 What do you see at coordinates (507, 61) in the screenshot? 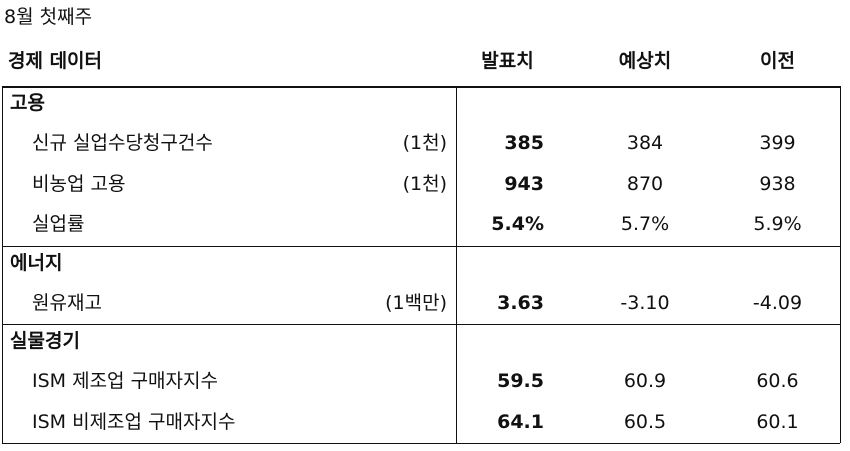
I see `header-cell: 발표치` at bounding box center [507, 61].